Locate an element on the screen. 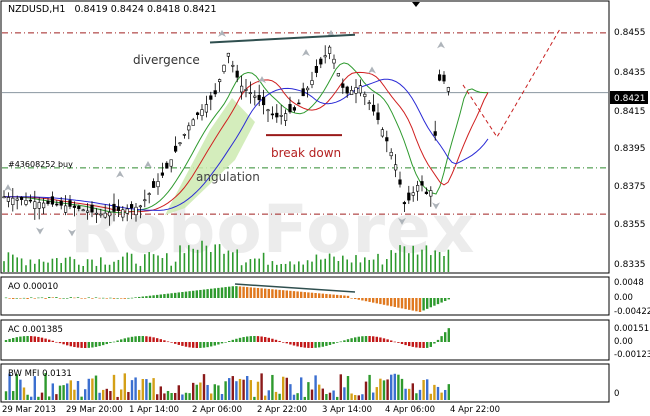 The height and width of the screenshot is (416, 650). divergence-label: divergence is located at coordinates (166, 60).